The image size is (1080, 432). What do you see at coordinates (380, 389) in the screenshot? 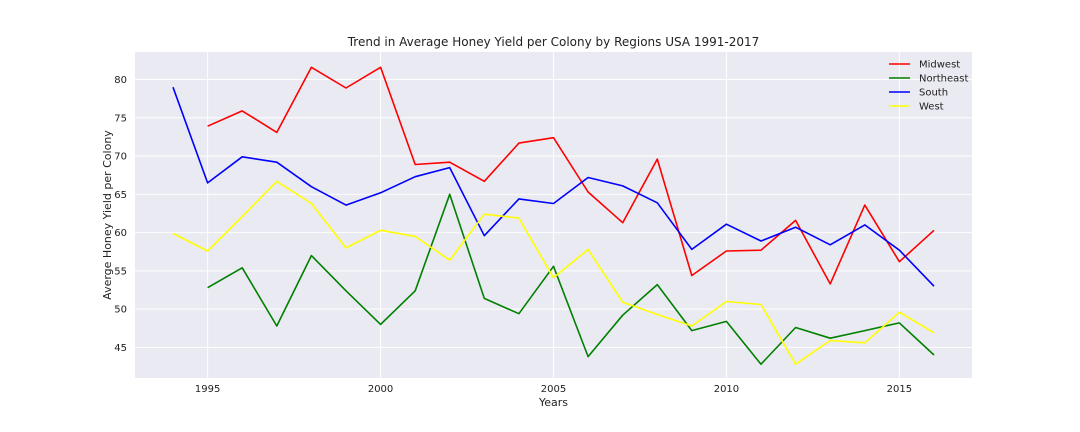
I see `x-tick-label: 2000` at bounding box center [380, 389].